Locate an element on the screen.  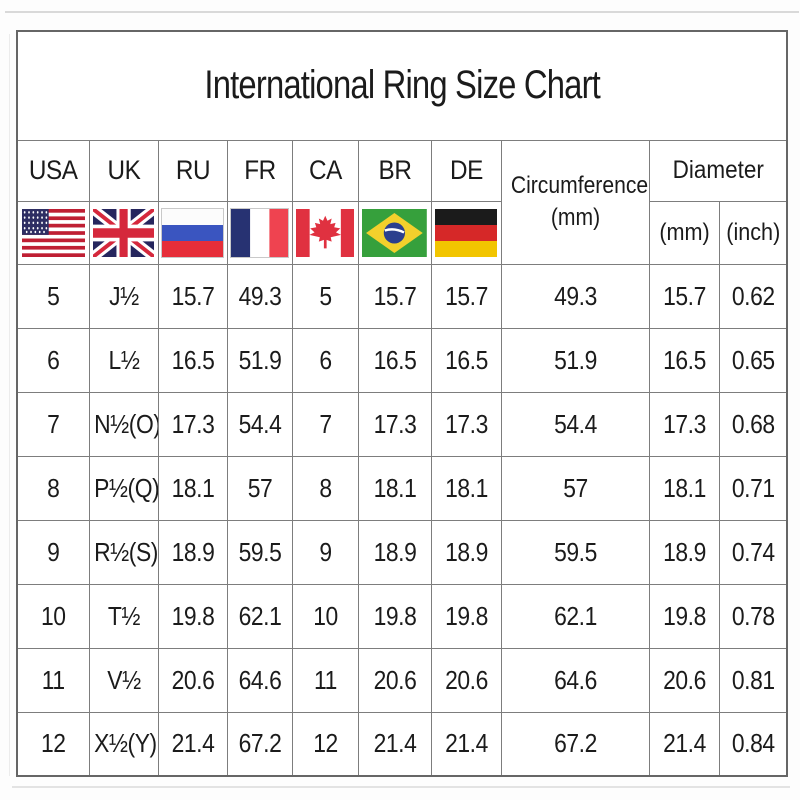
cell-uk: T½ is located at coordinates (123, 616).